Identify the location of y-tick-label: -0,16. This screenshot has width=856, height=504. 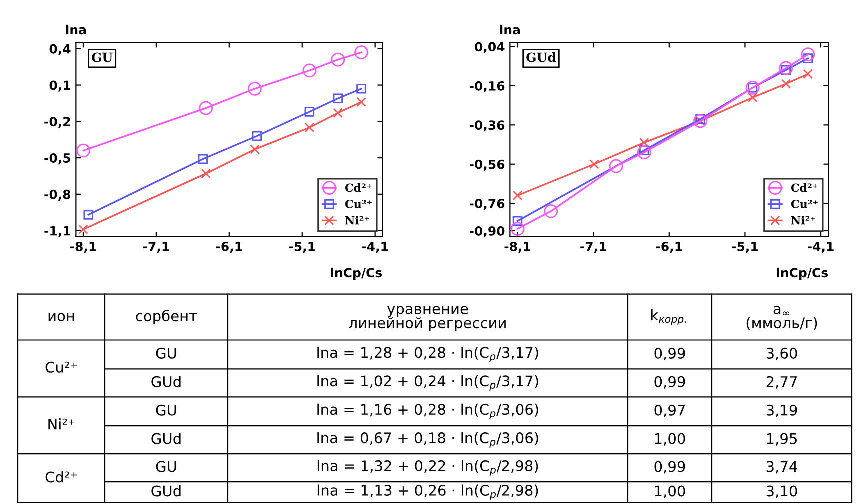
(487, 86).